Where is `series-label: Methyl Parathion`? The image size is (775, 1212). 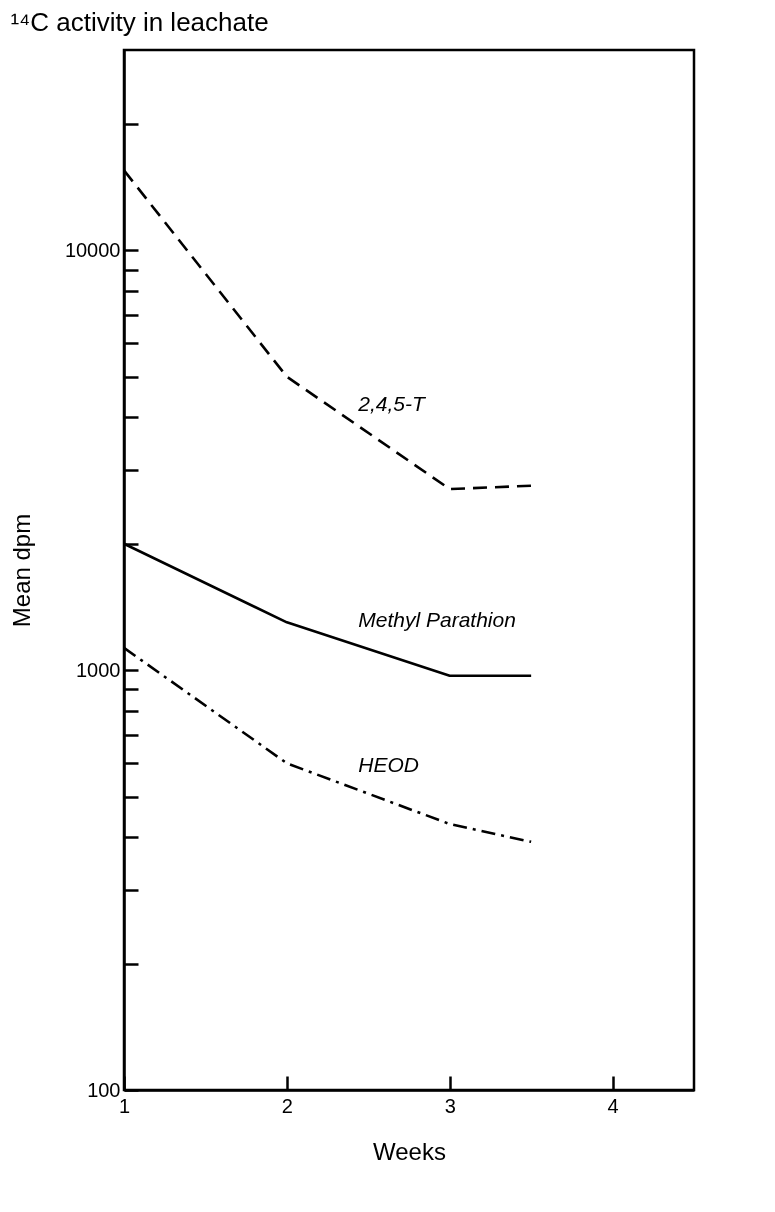 series-label: Methyl Parathion is located at coordinates (437, 620).